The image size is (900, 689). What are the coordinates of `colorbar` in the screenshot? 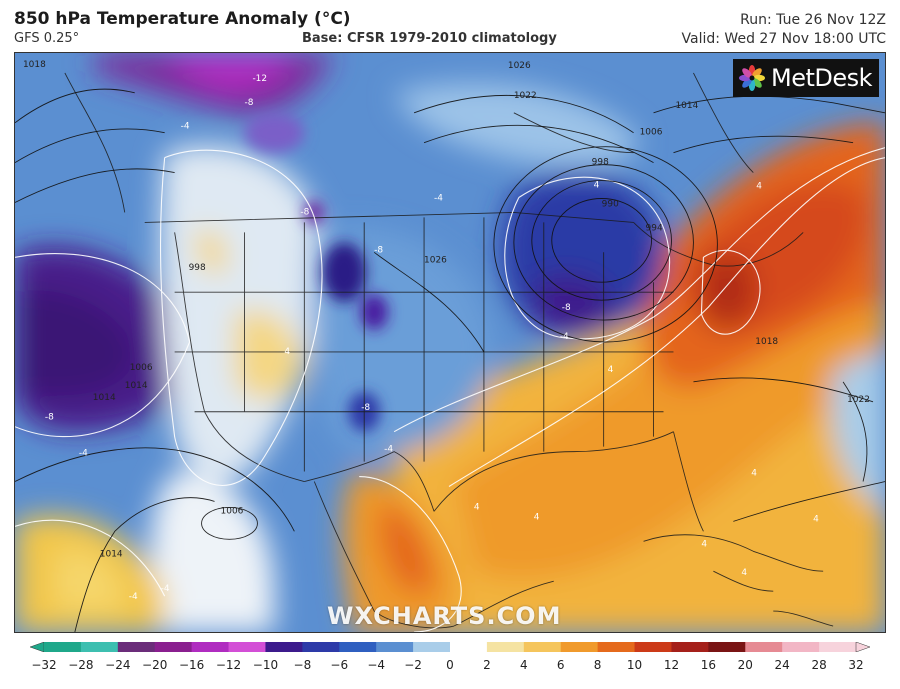 It's located at (450, 647).